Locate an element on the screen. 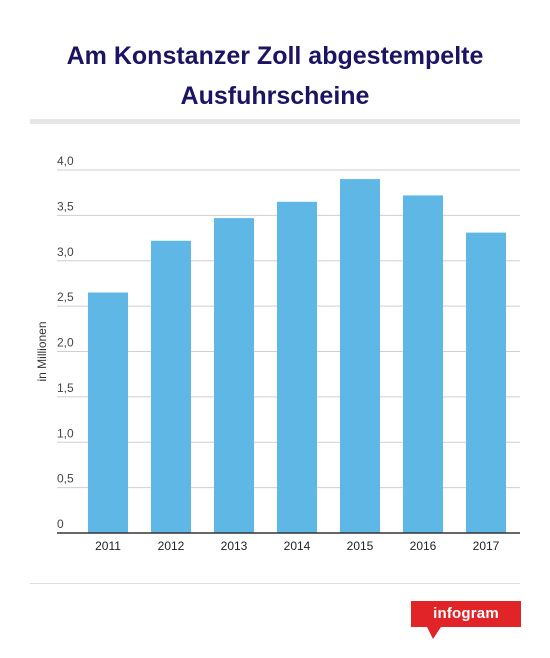 This screenshot has width=550, height=658. y-tick-label: 2,5 is located at coordinates (65, 297).